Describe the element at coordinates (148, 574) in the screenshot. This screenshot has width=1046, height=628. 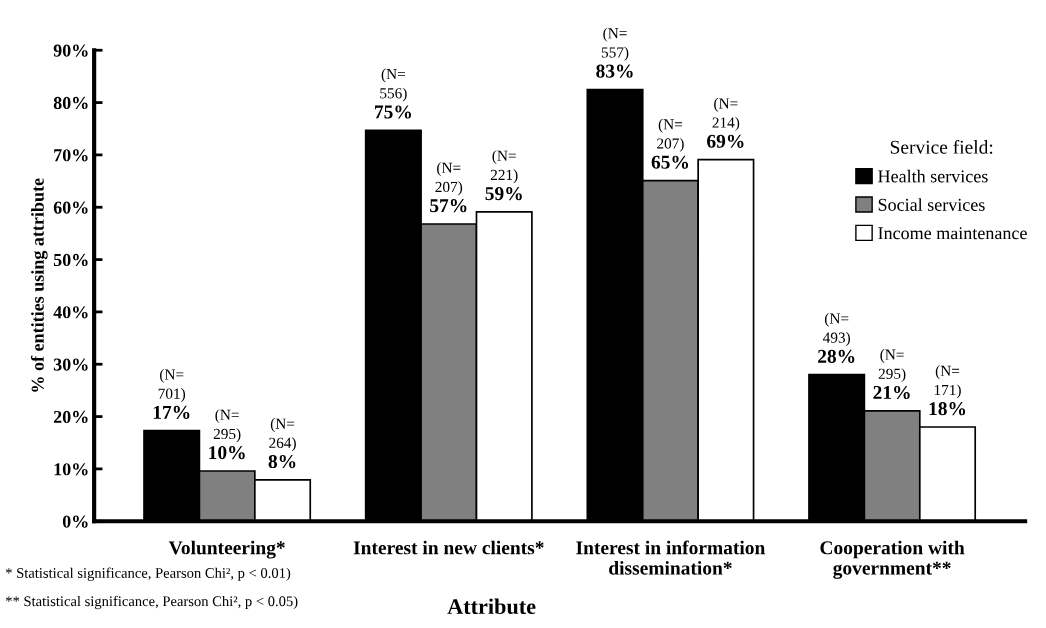
I see `text: * Statistical significance, Pearson Chi², p < 0.01)` at that location.